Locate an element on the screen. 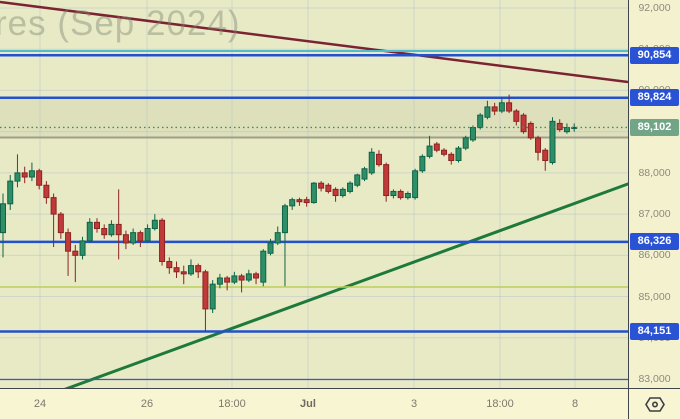 The height and width of the screenshot is (419, 680). price-tick-label: 87,000 is located at coordinates (654, 214).